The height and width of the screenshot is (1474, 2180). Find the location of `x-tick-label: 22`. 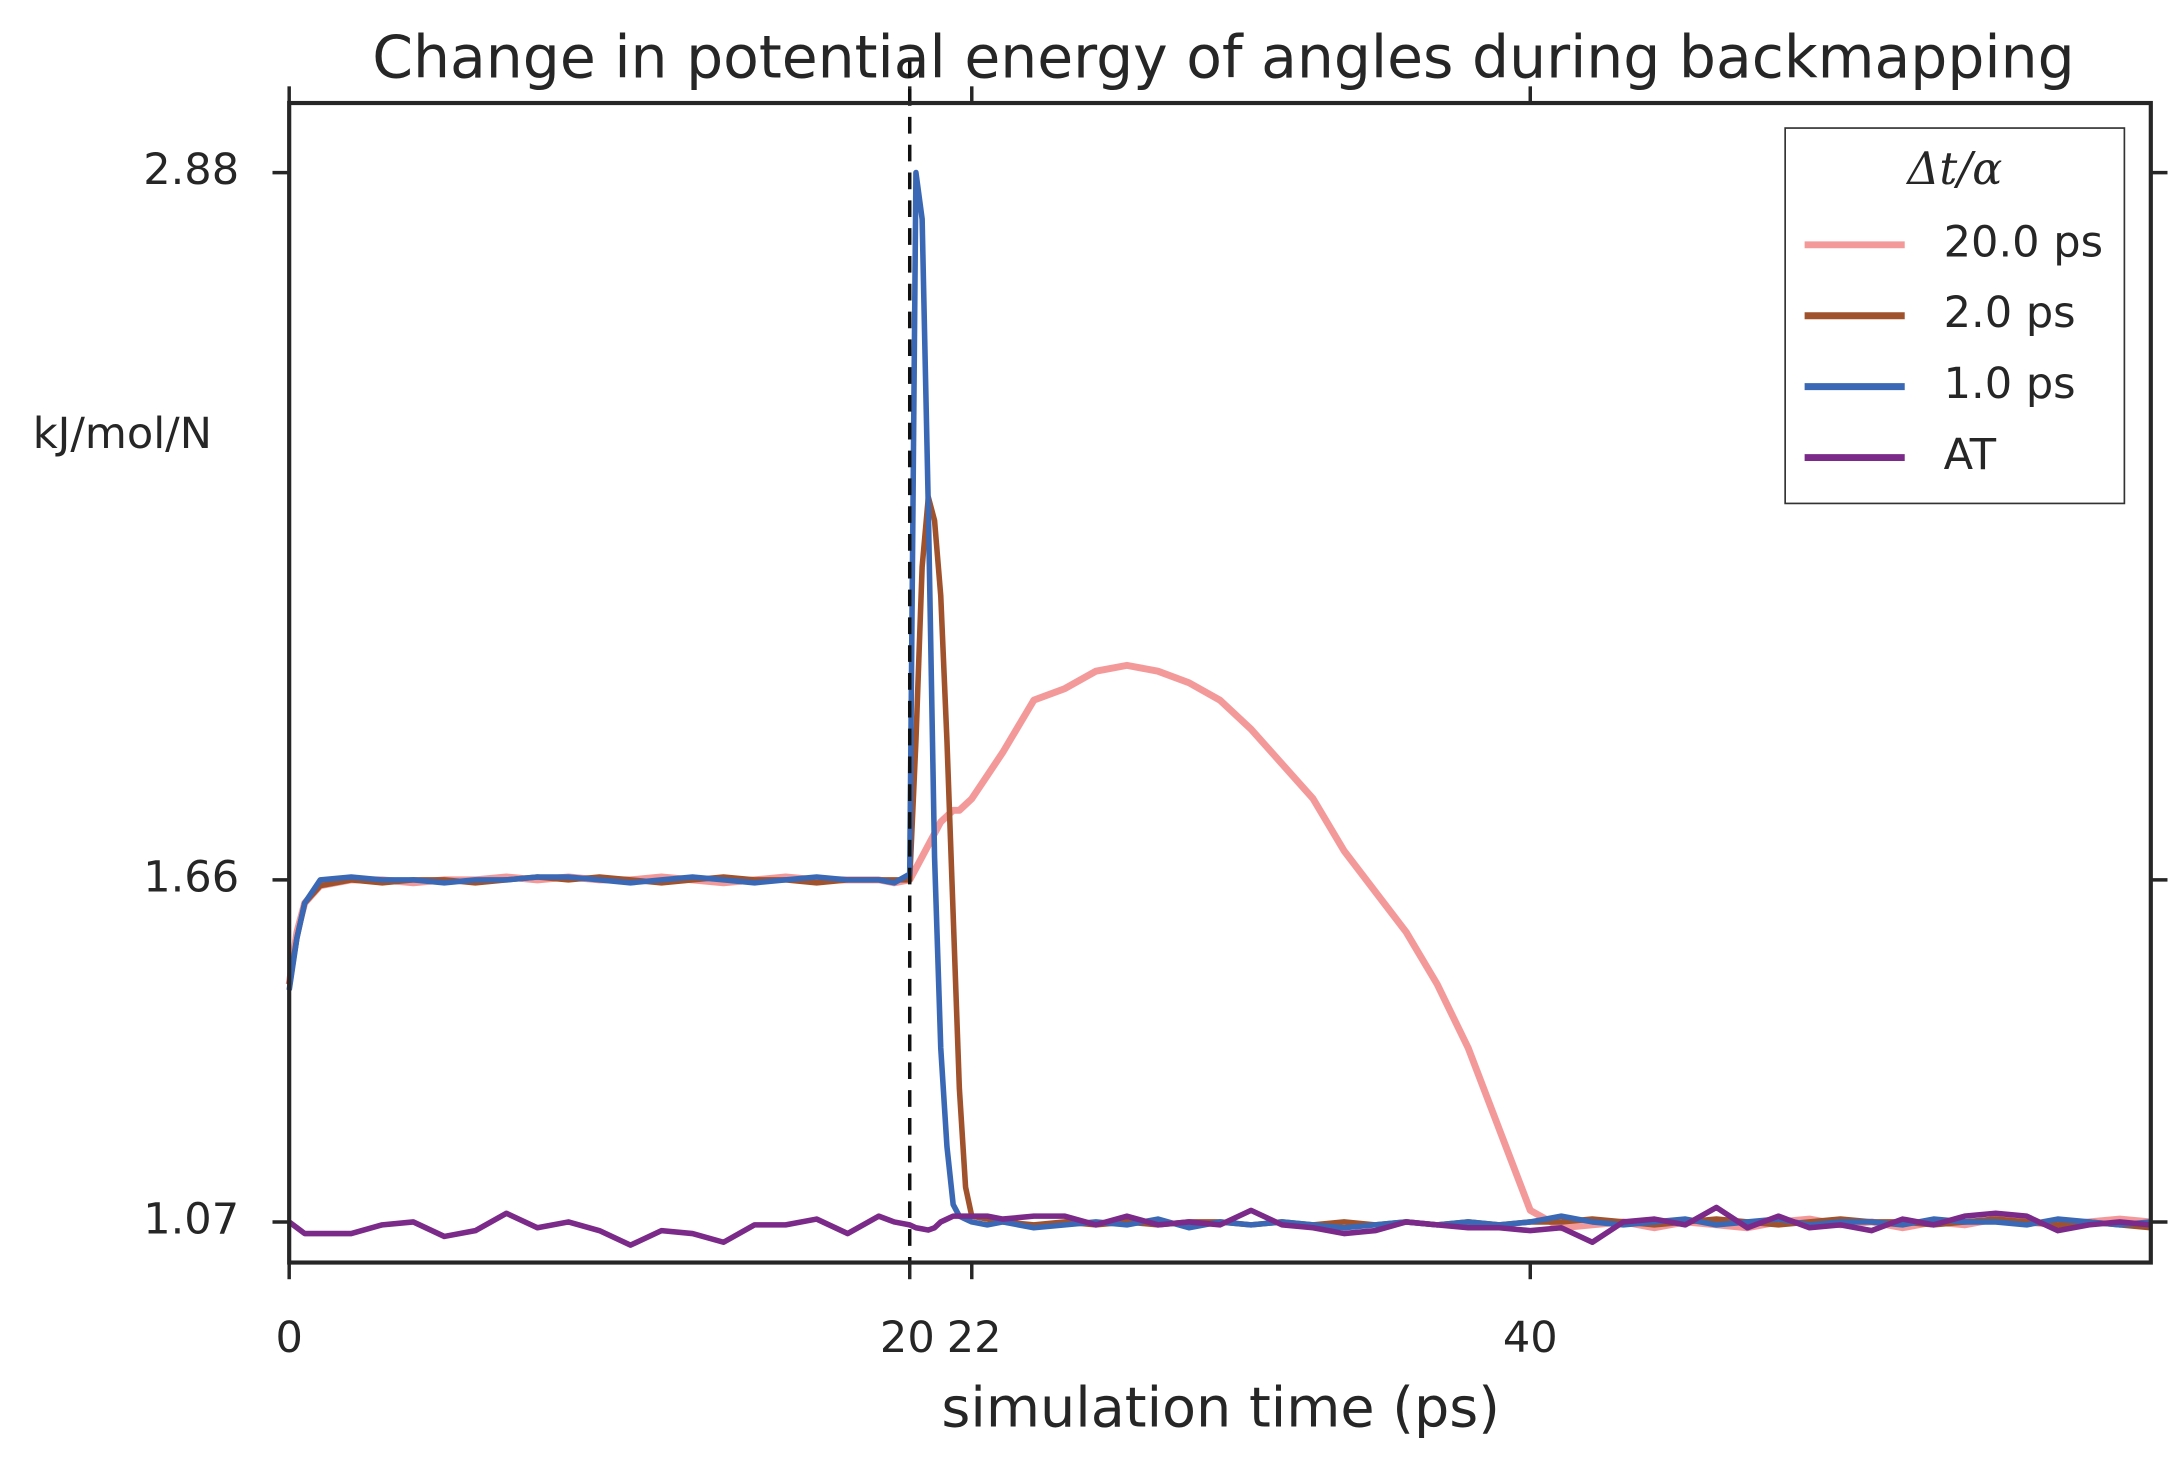

x-tick-label: 22 is located at coordinates (974, 1338).